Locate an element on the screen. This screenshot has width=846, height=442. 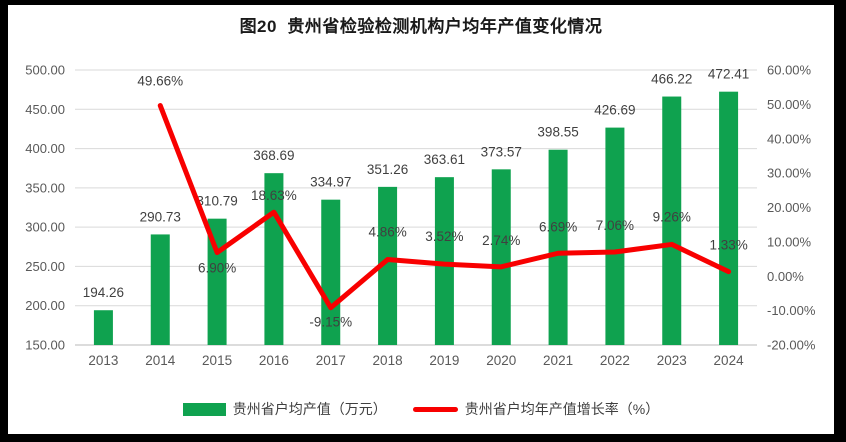
line-data-label: 49.66% is located at coordinates (160, 81).